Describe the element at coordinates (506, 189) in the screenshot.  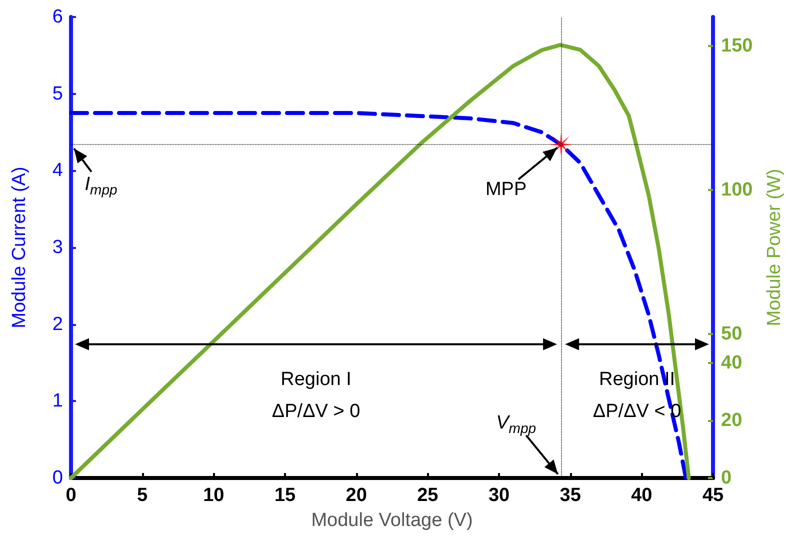
I see `annotation: MPP` at that location.